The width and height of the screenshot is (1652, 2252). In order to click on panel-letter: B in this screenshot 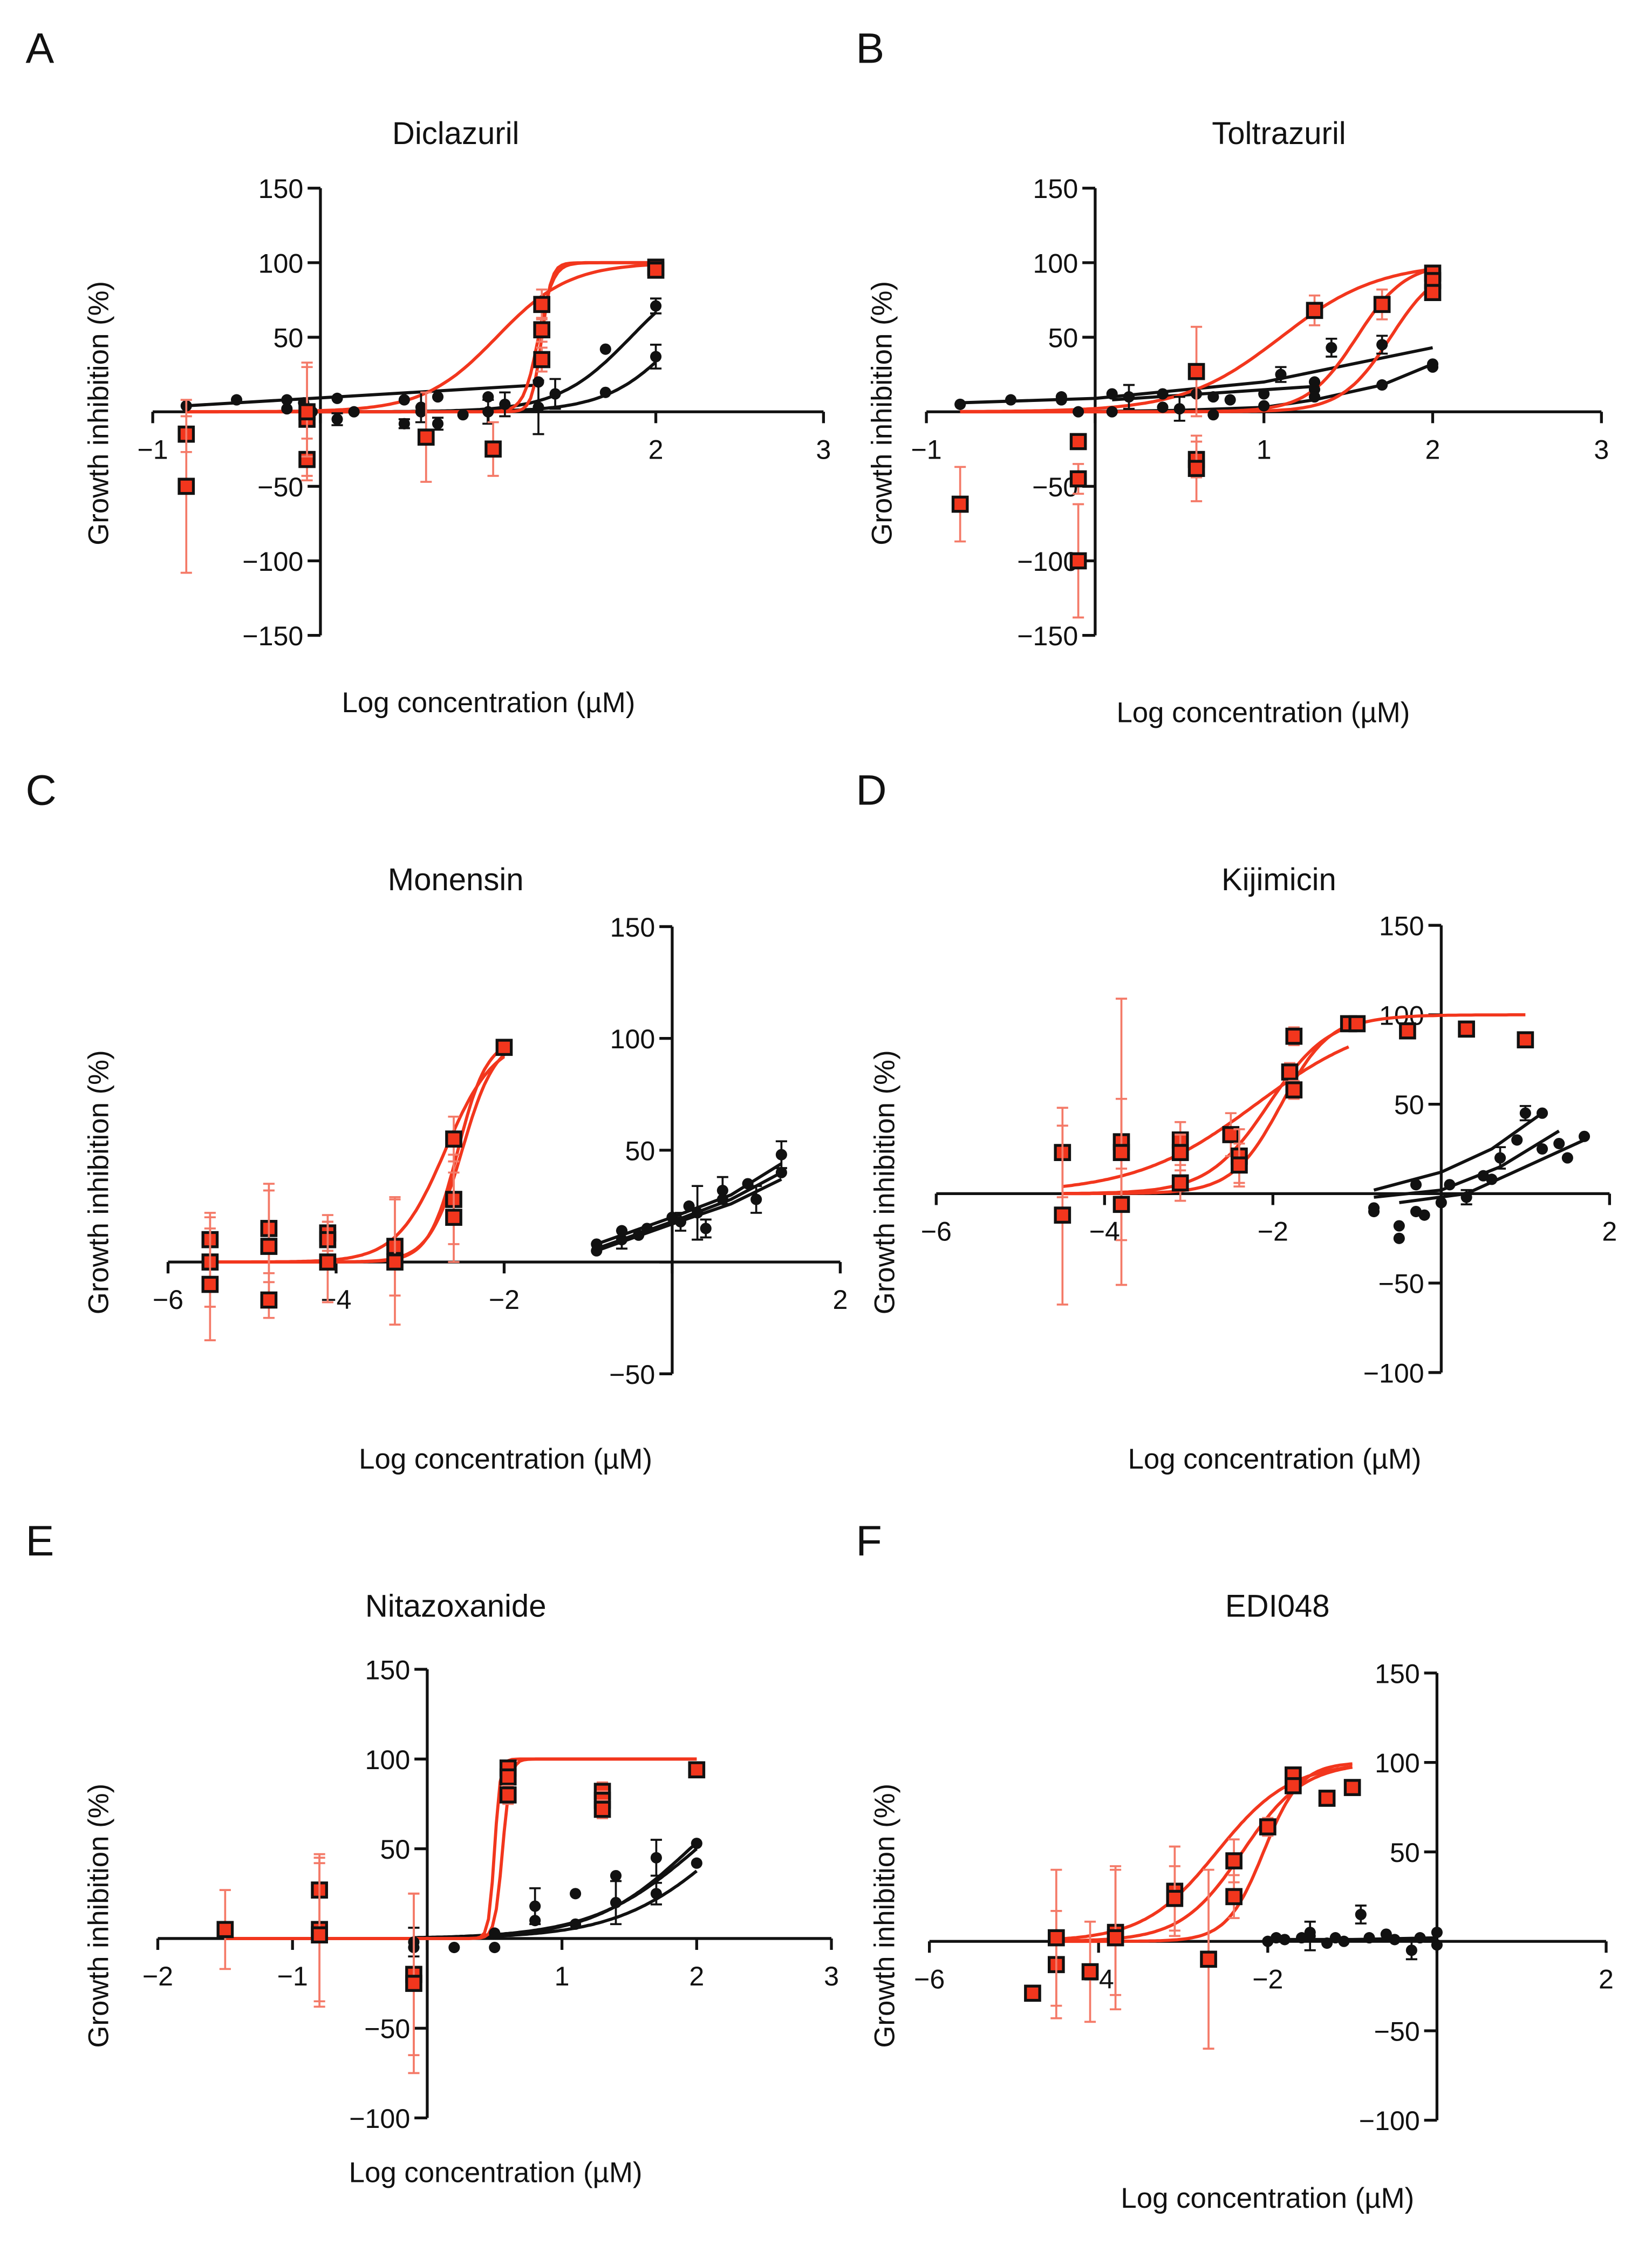, I will do `click(870, 48)`.